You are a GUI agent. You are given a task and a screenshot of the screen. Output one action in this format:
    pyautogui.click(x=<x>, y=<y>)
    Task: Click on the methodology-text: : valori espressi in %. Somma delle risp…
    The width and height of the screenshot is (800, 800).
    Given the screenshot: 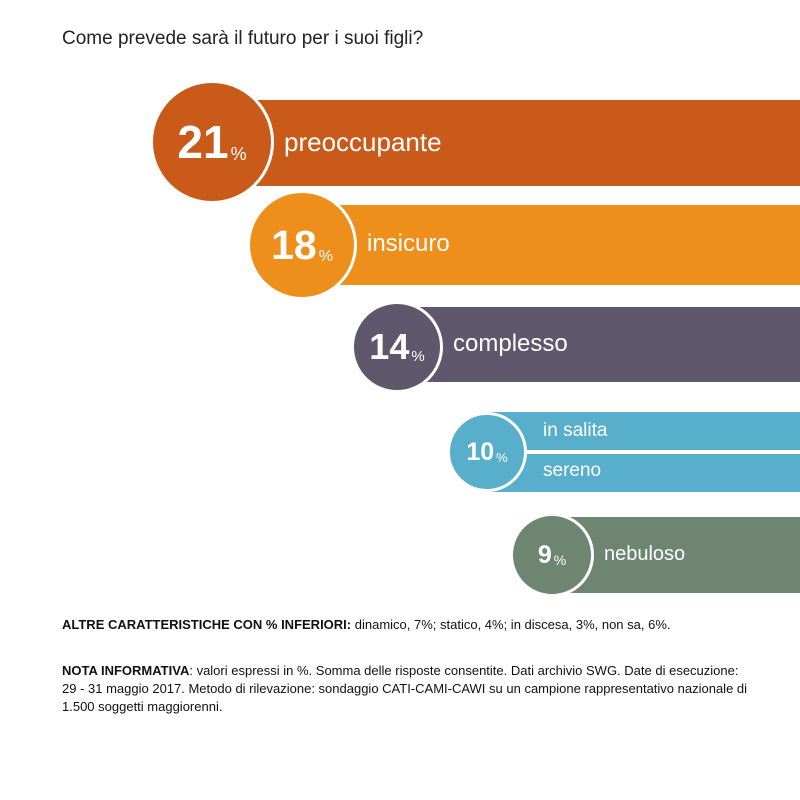 What is the action you would take?
    pyautogui.click(x=405, y=688)
    